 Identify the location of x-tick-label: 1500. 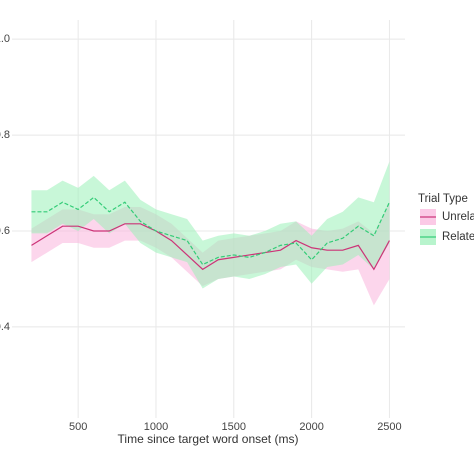
(234, 427).